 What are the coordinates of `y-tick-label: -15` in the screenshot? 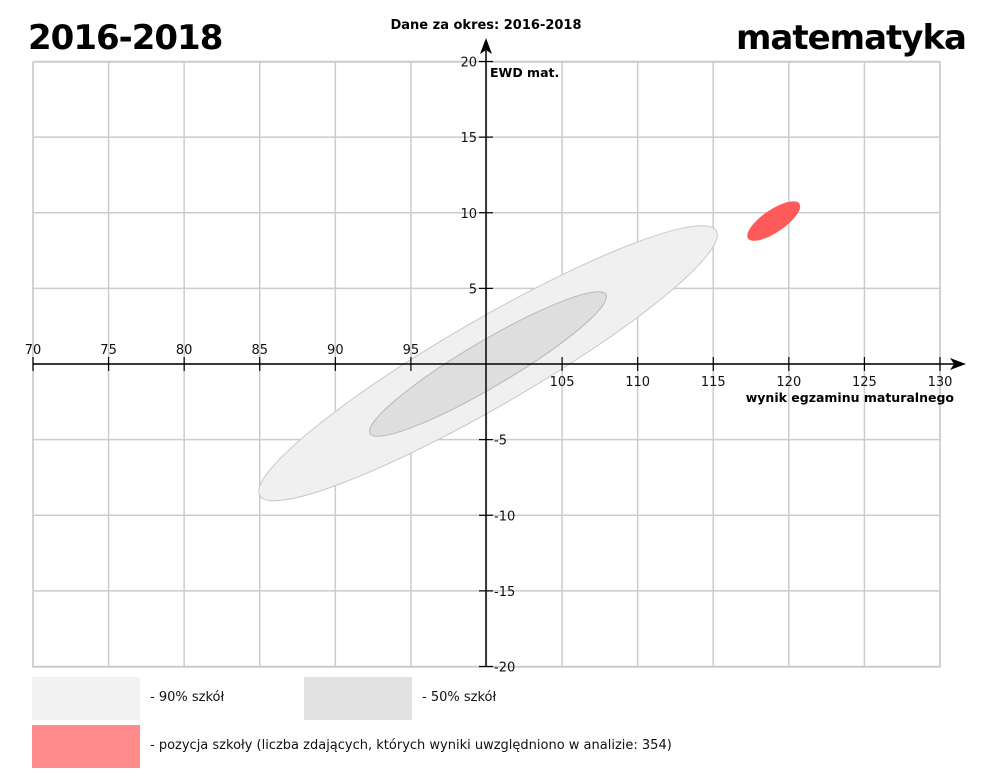 It's located at (504, 592).